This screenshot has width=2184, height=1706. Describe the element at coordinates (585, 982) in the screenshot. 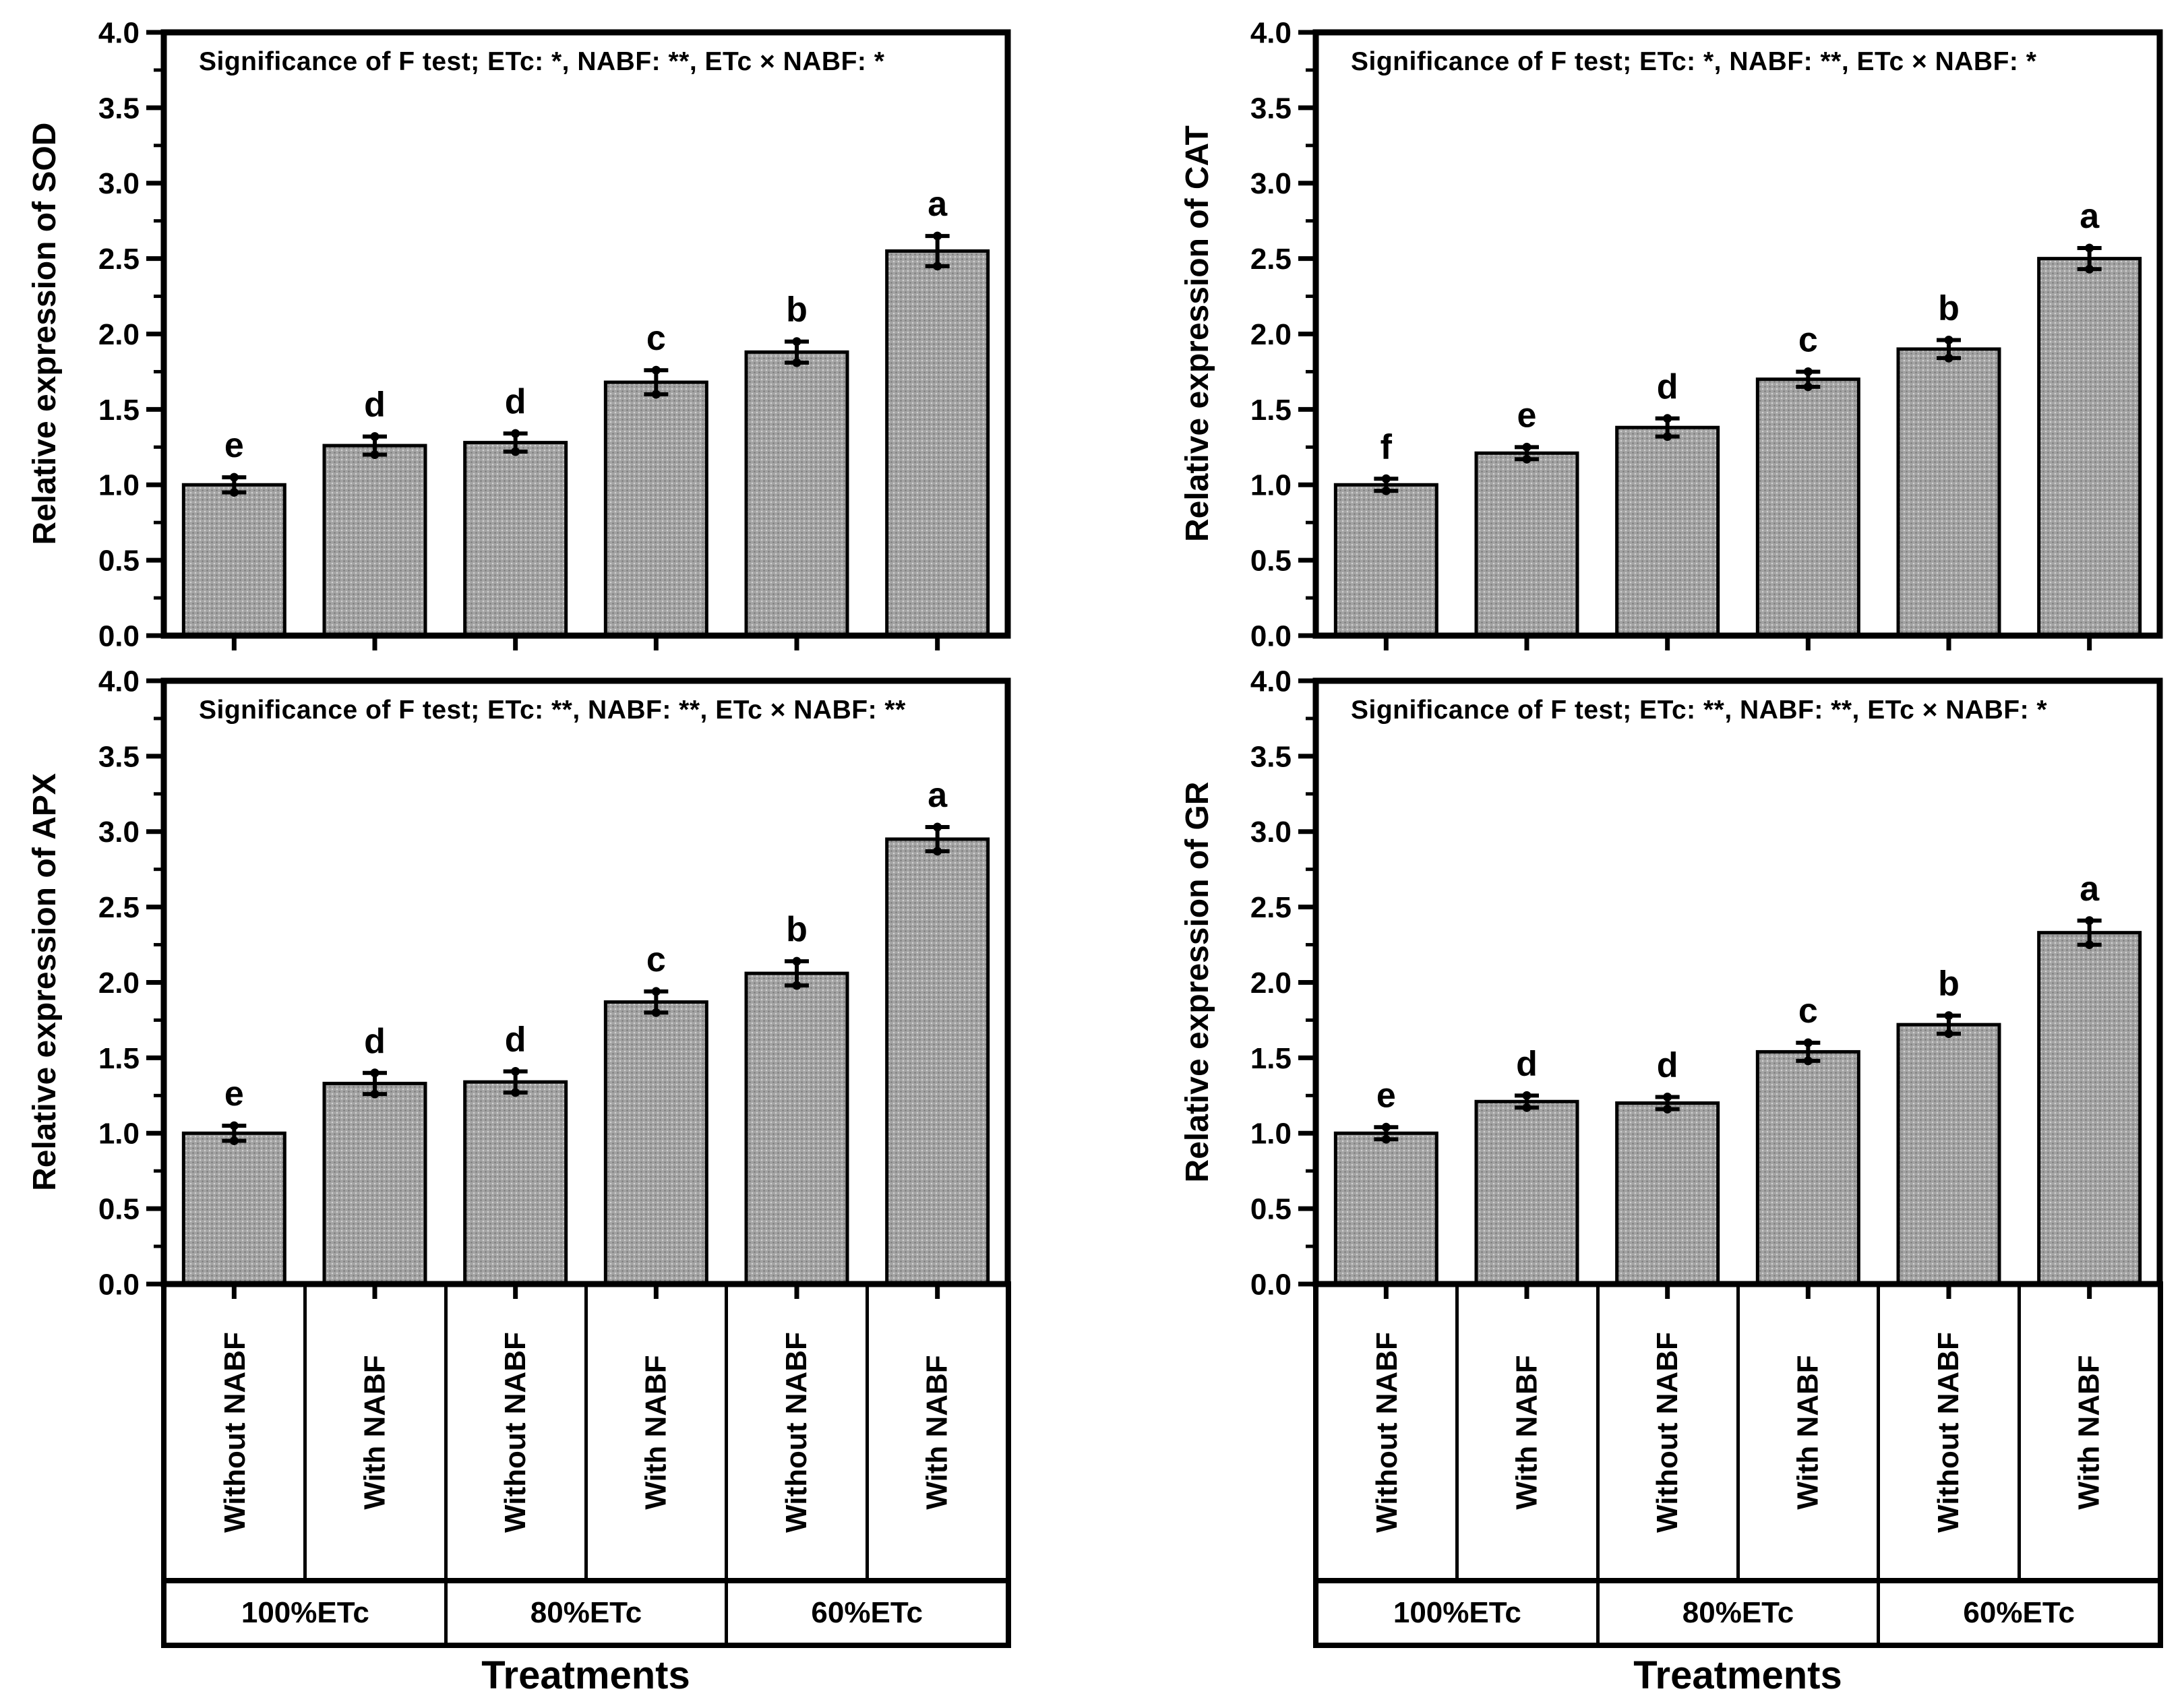

I see `plot-box-apx` at that location.